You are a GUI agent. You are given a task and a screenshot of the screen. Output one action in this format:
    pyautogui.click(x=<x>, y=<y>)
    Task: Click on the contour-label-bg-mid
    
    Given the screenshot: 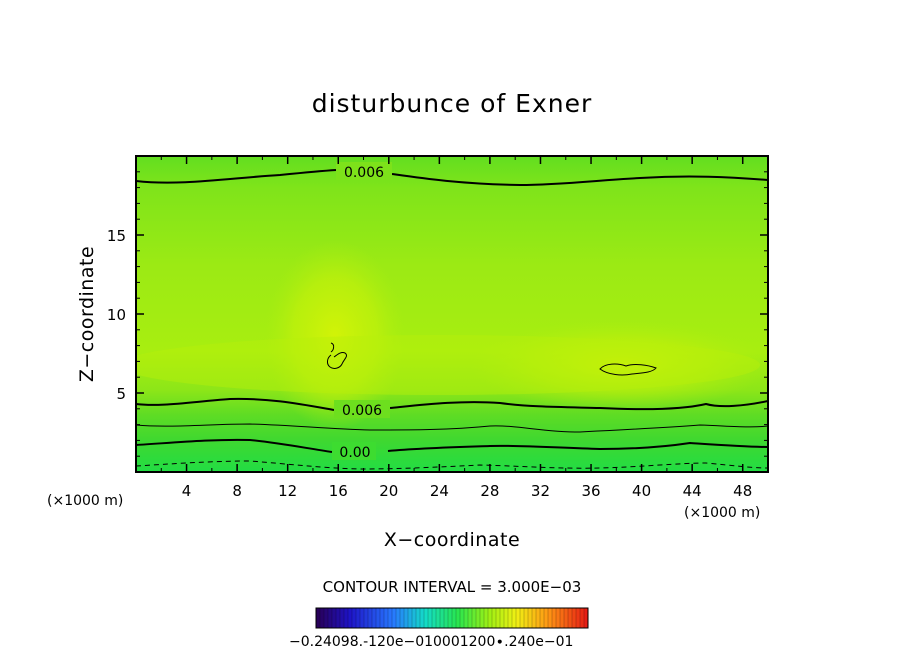 What is the action you would take?
    pyautogui.click(x=362, y=409)
    